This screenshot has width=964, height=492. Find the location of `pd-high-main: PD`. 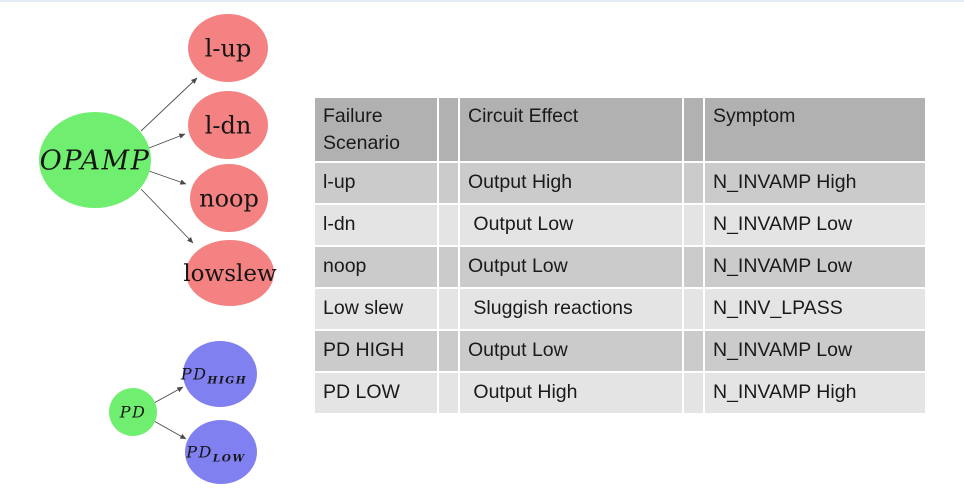

pd-high-main: PD is located at coordinates (194, 374).